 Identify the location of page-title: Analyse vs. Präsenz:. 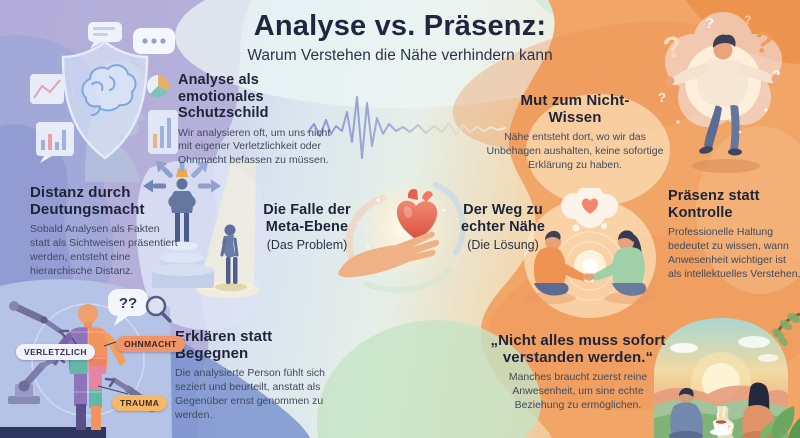
(400, 26).